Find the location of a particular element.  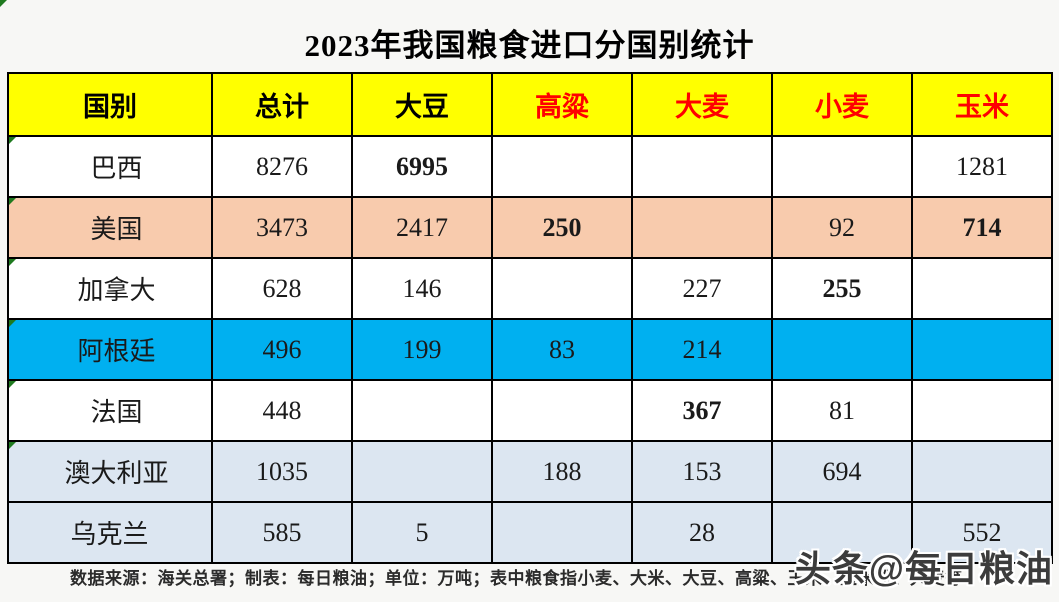

cell-corn: 714 is located at coordinates (982, 227).